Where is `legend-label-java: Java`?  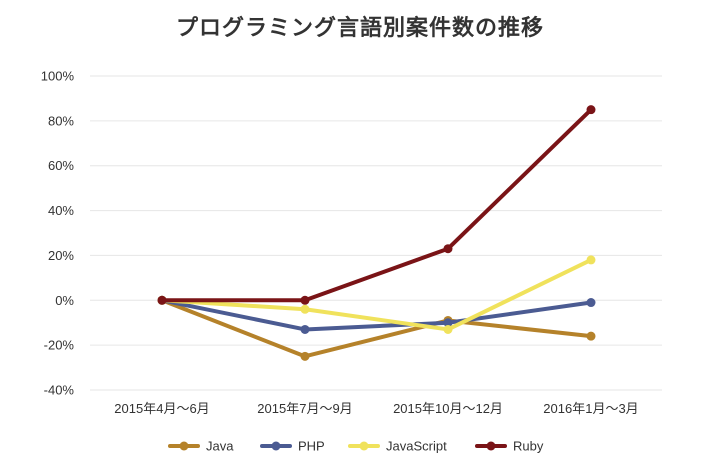
legend-label-java: Java is located at coordinates (220, 446).